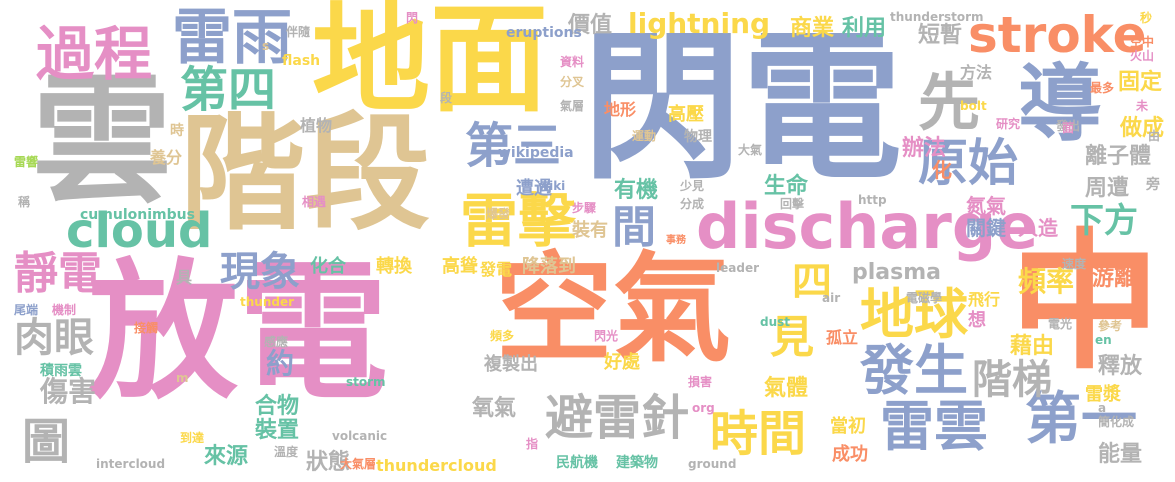  Describe the element at coordinates (276, 342) in the screenshot. I see `word: 感應` at that location.